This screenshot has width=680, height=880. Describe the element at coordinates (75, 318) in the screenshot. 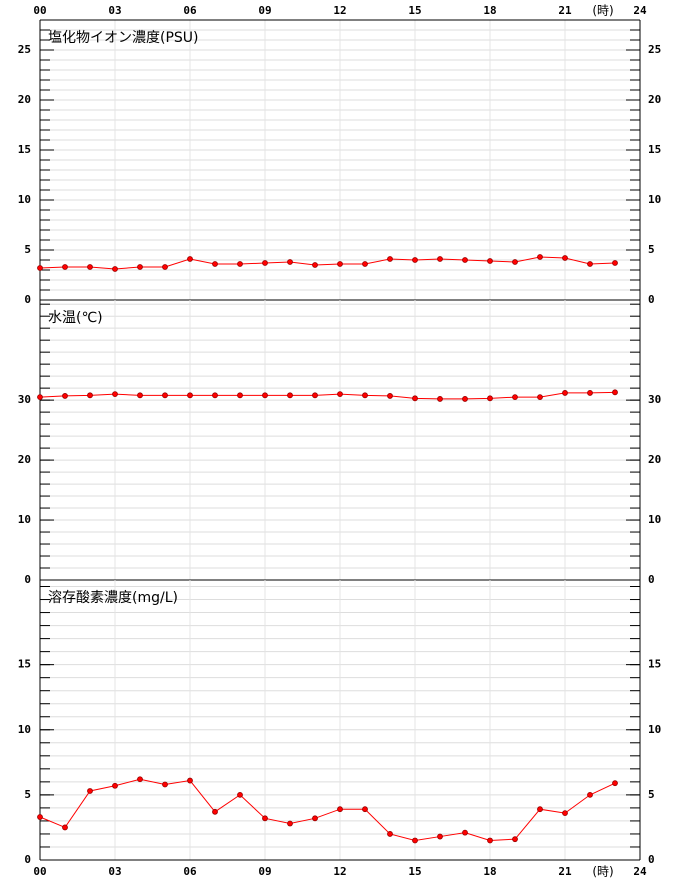

I see `panel-title: 水温(℃)` at that location.